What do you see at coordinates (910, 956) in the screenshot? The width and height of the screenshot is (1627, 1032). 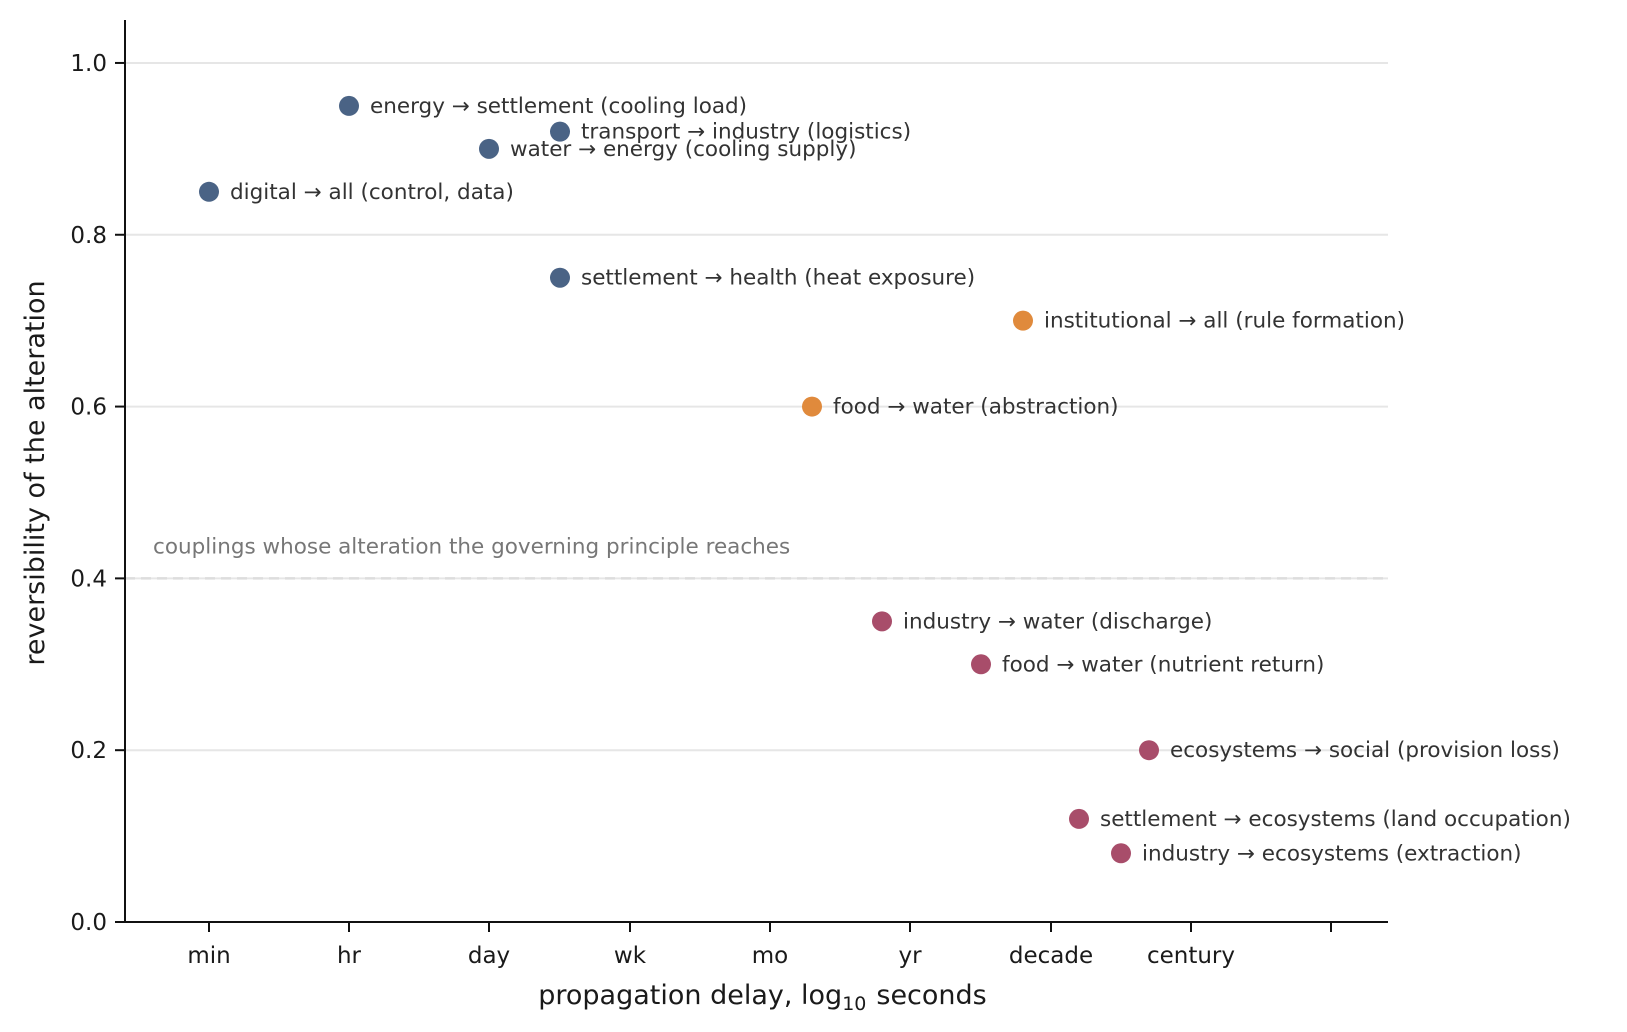 I see `x-tick-label: yr` at bounding box center [910, 956].